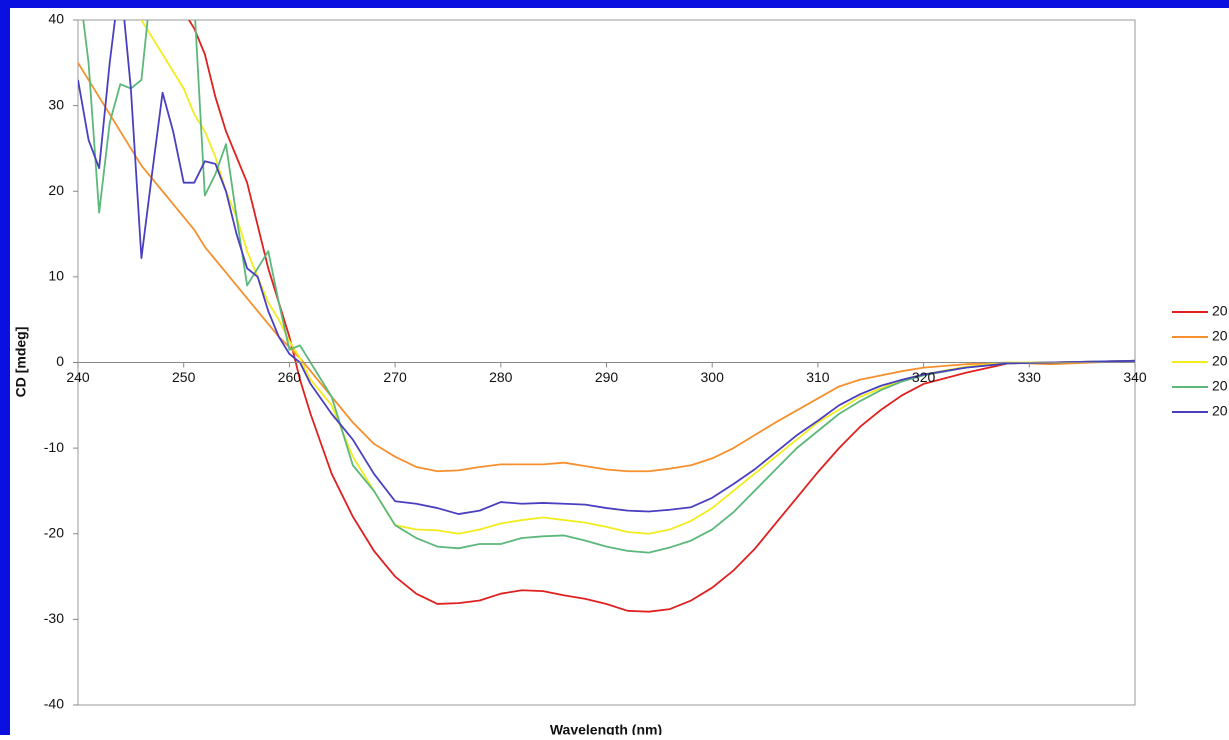  Describe the element at coordinates (56, 190) in the screenshot. I see `y-tick-label: 20` at that location.